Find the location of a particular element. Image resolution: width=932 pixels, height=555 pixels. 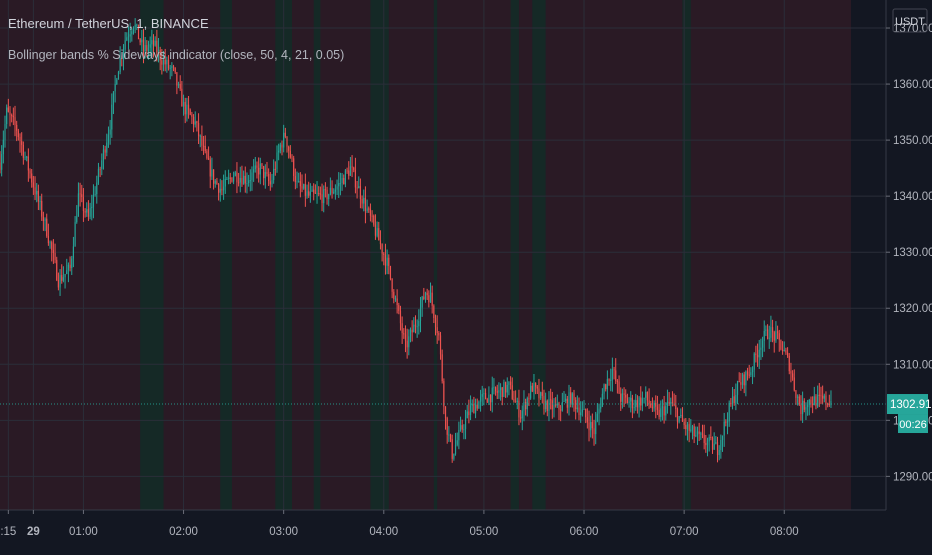

time-tick-label: 08:00 is located at coordinates (784, 532).